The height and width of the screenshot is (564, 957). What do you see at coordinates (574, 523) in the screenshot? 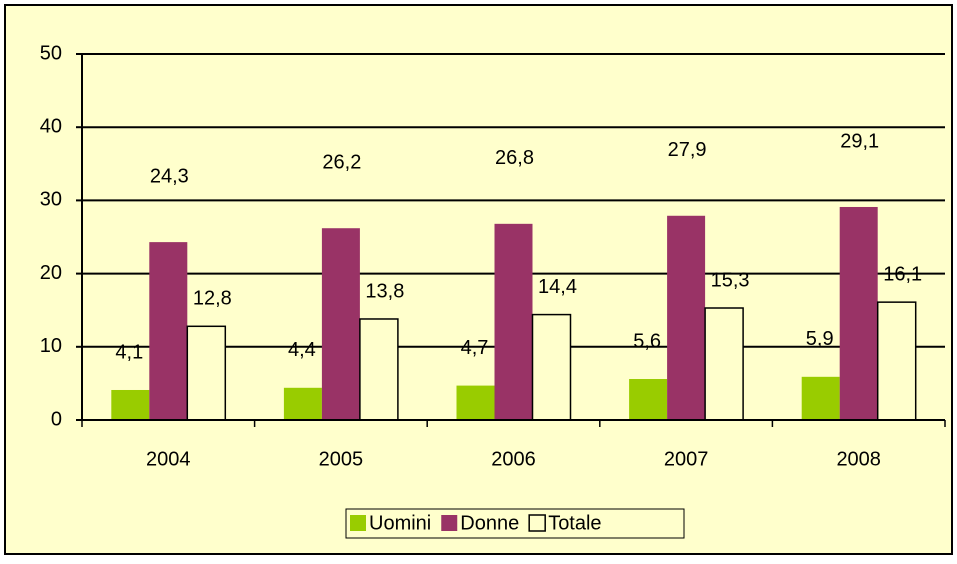
I see `legend-label: Totale` at bounding box center [574, 523].